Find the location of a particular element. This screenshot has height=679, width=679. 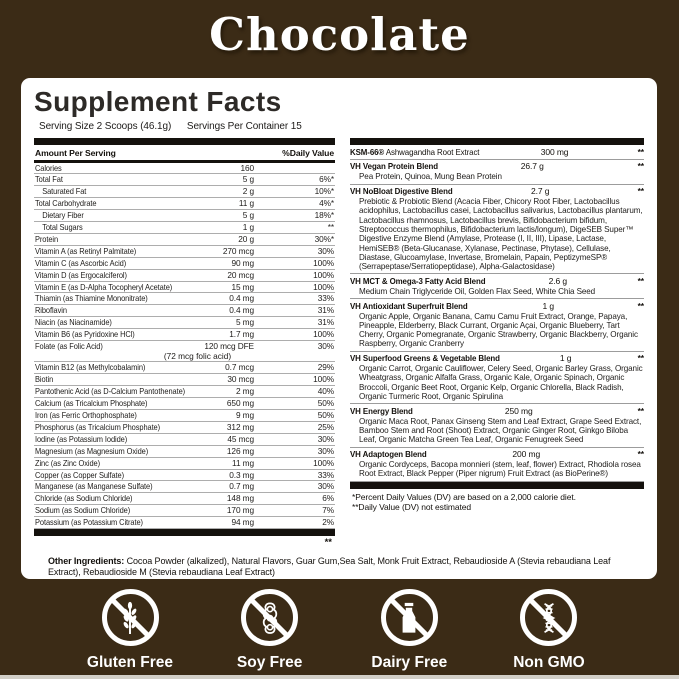

nutrient-name: Folate (as Folic Acid) is located at coordinates (69, 346).